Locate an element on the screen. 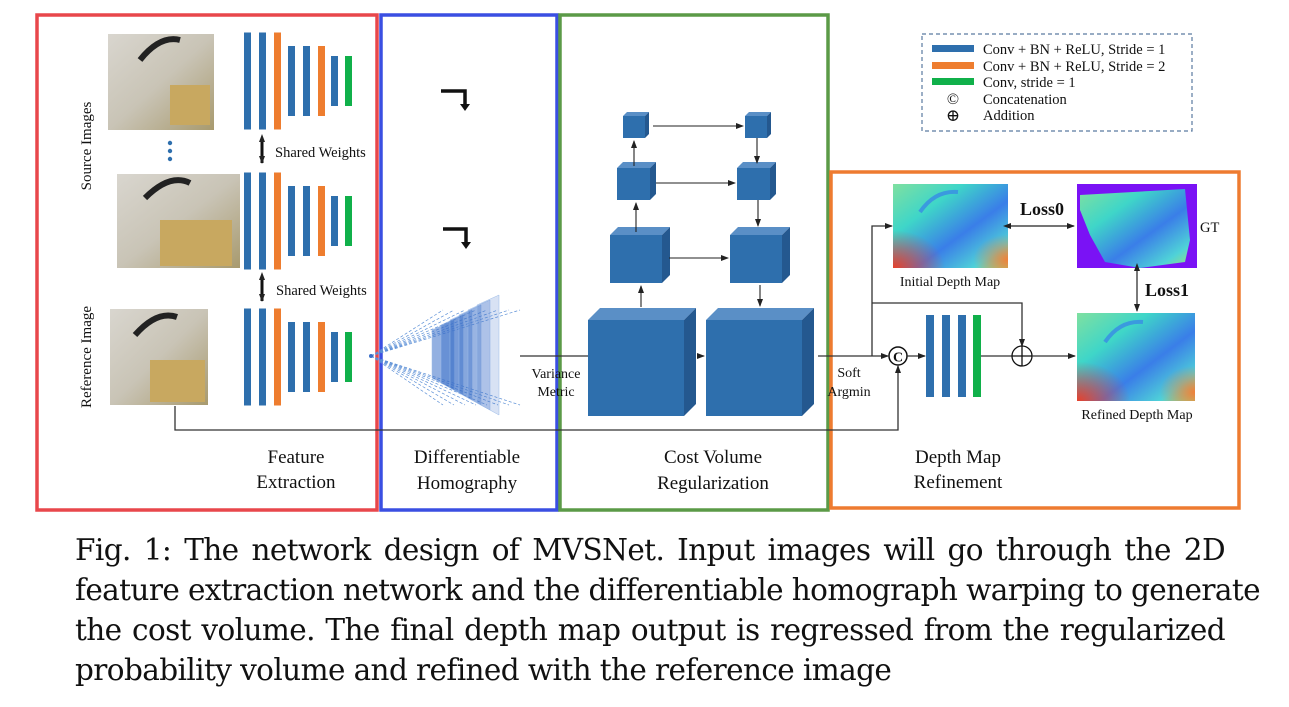 The image size is (1289, 707). source-images-label: Source Images is located at coordinates (87, 145).